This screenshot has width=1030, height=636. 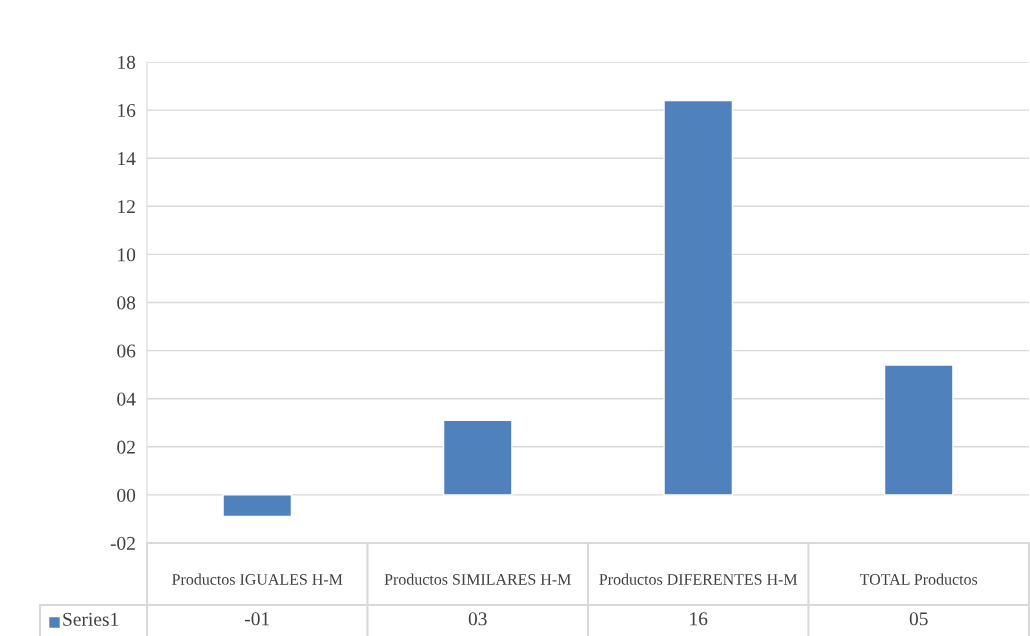 I want to click on y-tick-label: 14, so click(x=127, y=158).